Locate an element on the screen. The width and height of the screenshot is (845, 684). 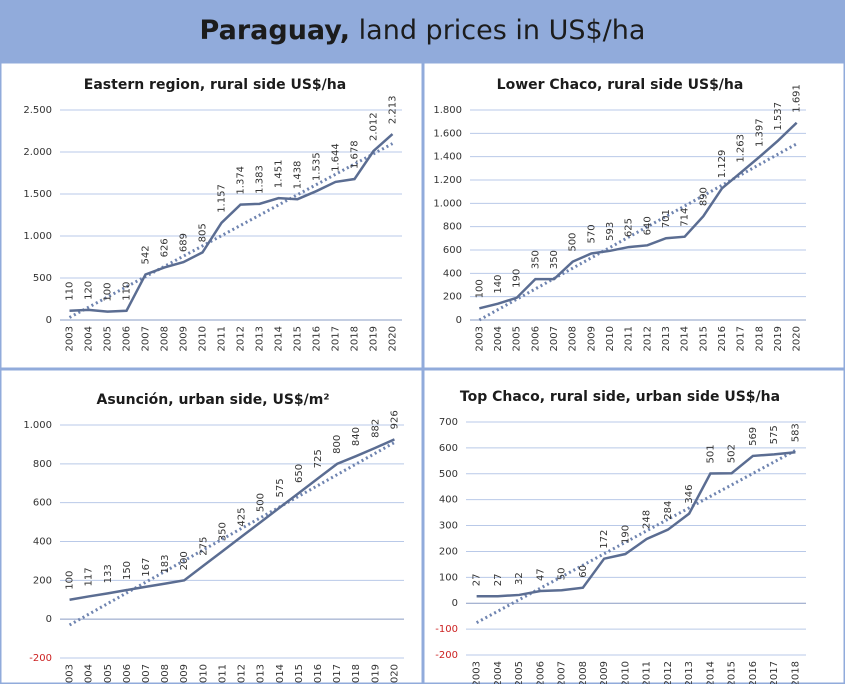
chart-title: Top Chaco, rural side, urban side US$/ha is located at coordinates (620, 397).